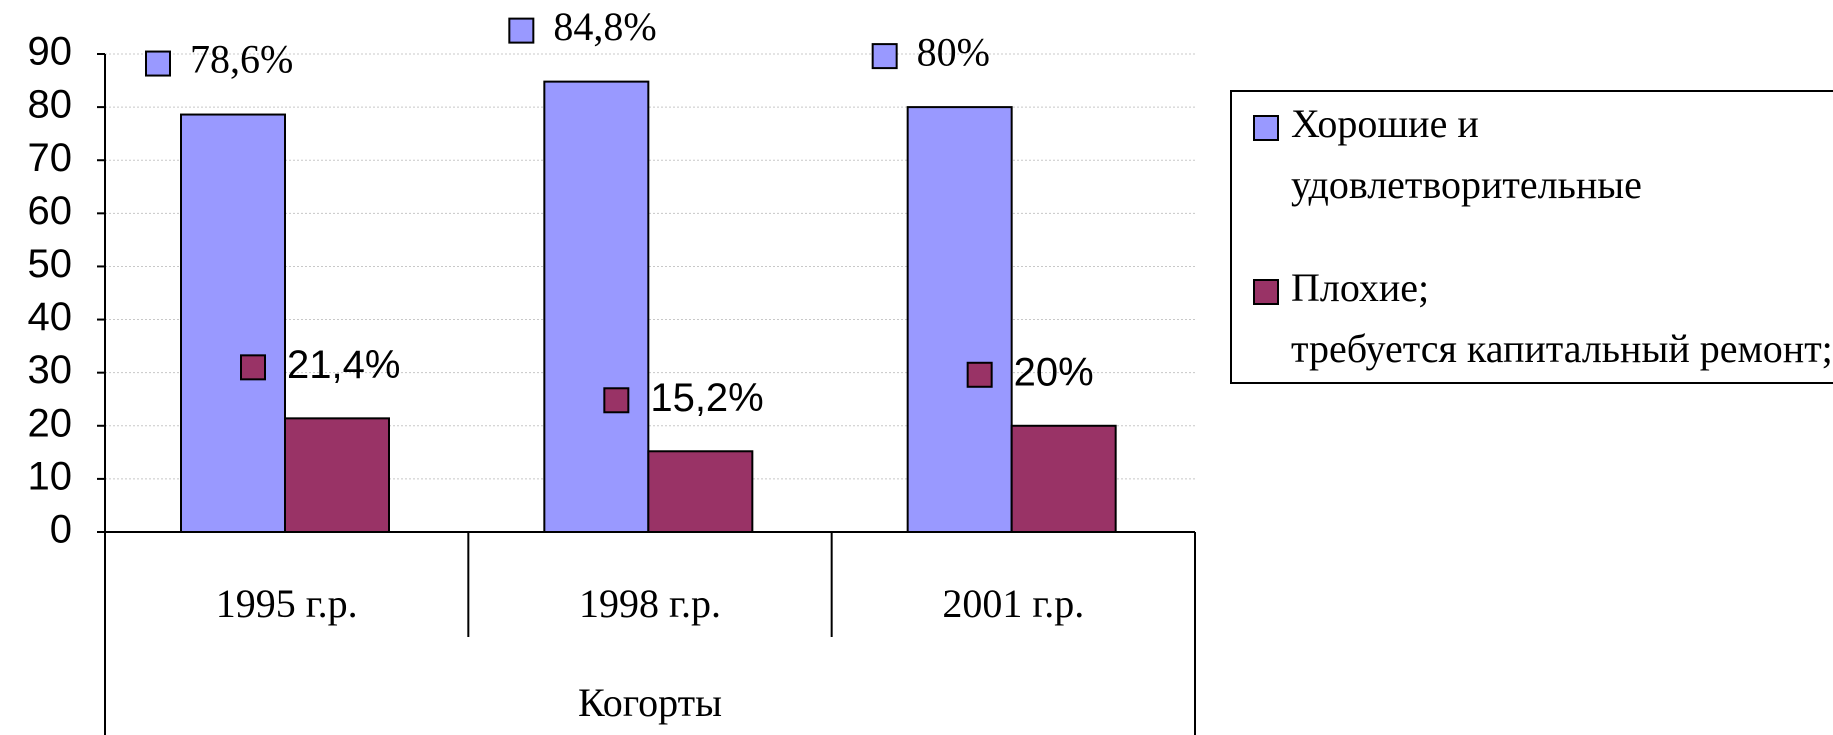  What do you see at coordinates (61, 530) in the screenshot?
I see `y-tick-label: 0` at bounding box center [61, 530].